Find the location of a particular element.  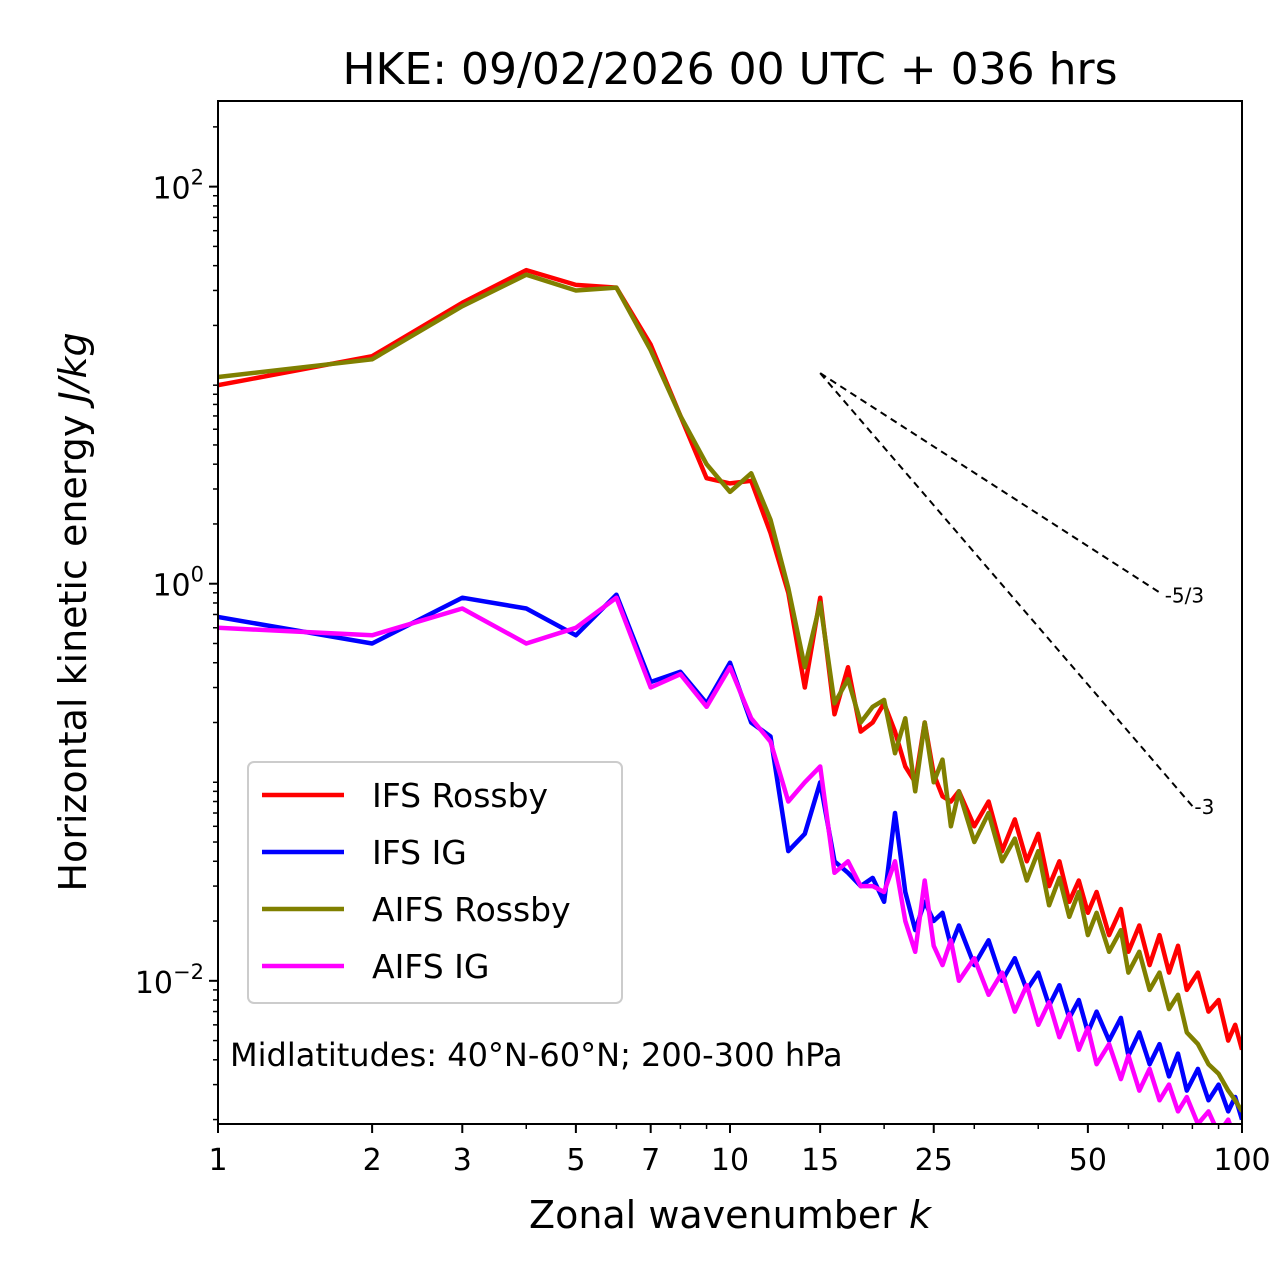

x-axis-label: Zonal wavenumber k is located at coordinates (731, 1215).